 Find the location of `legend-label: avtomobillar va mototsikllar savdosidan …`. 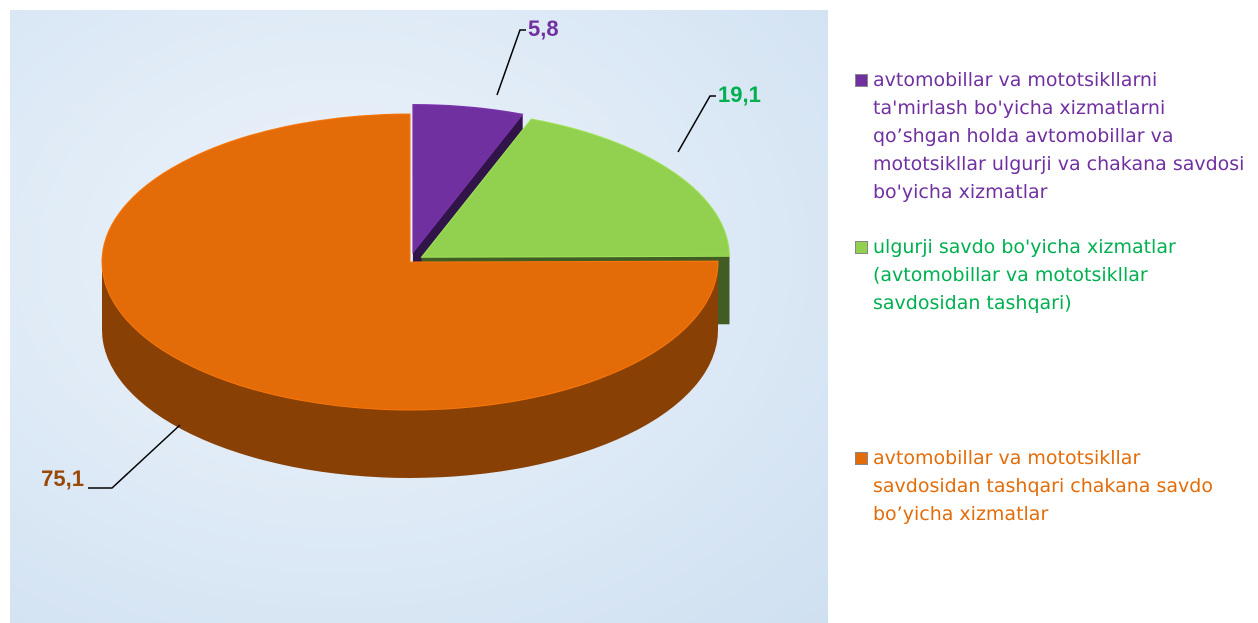

legend-label: avtomobillar va mototsikllar savdosidan … is located at coordinates (1043, 486).